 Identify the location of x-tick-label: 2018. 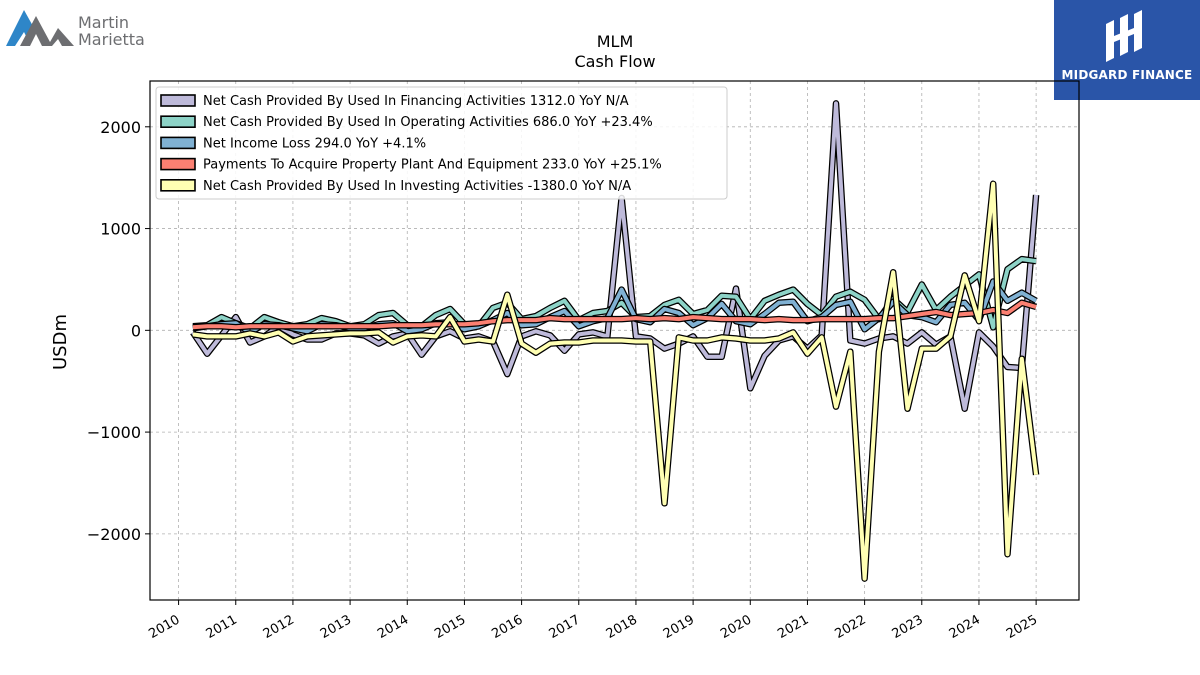
(622, 627).